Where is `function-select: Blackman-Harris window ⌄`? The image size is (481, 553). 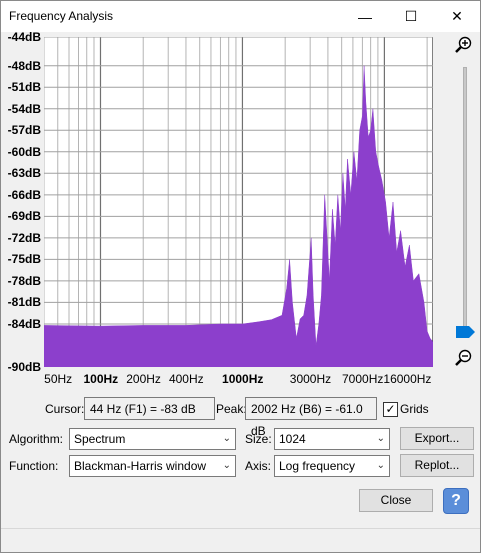 function-select: Blackman-Harris window ⌄ is located at coordinates (152, 466).